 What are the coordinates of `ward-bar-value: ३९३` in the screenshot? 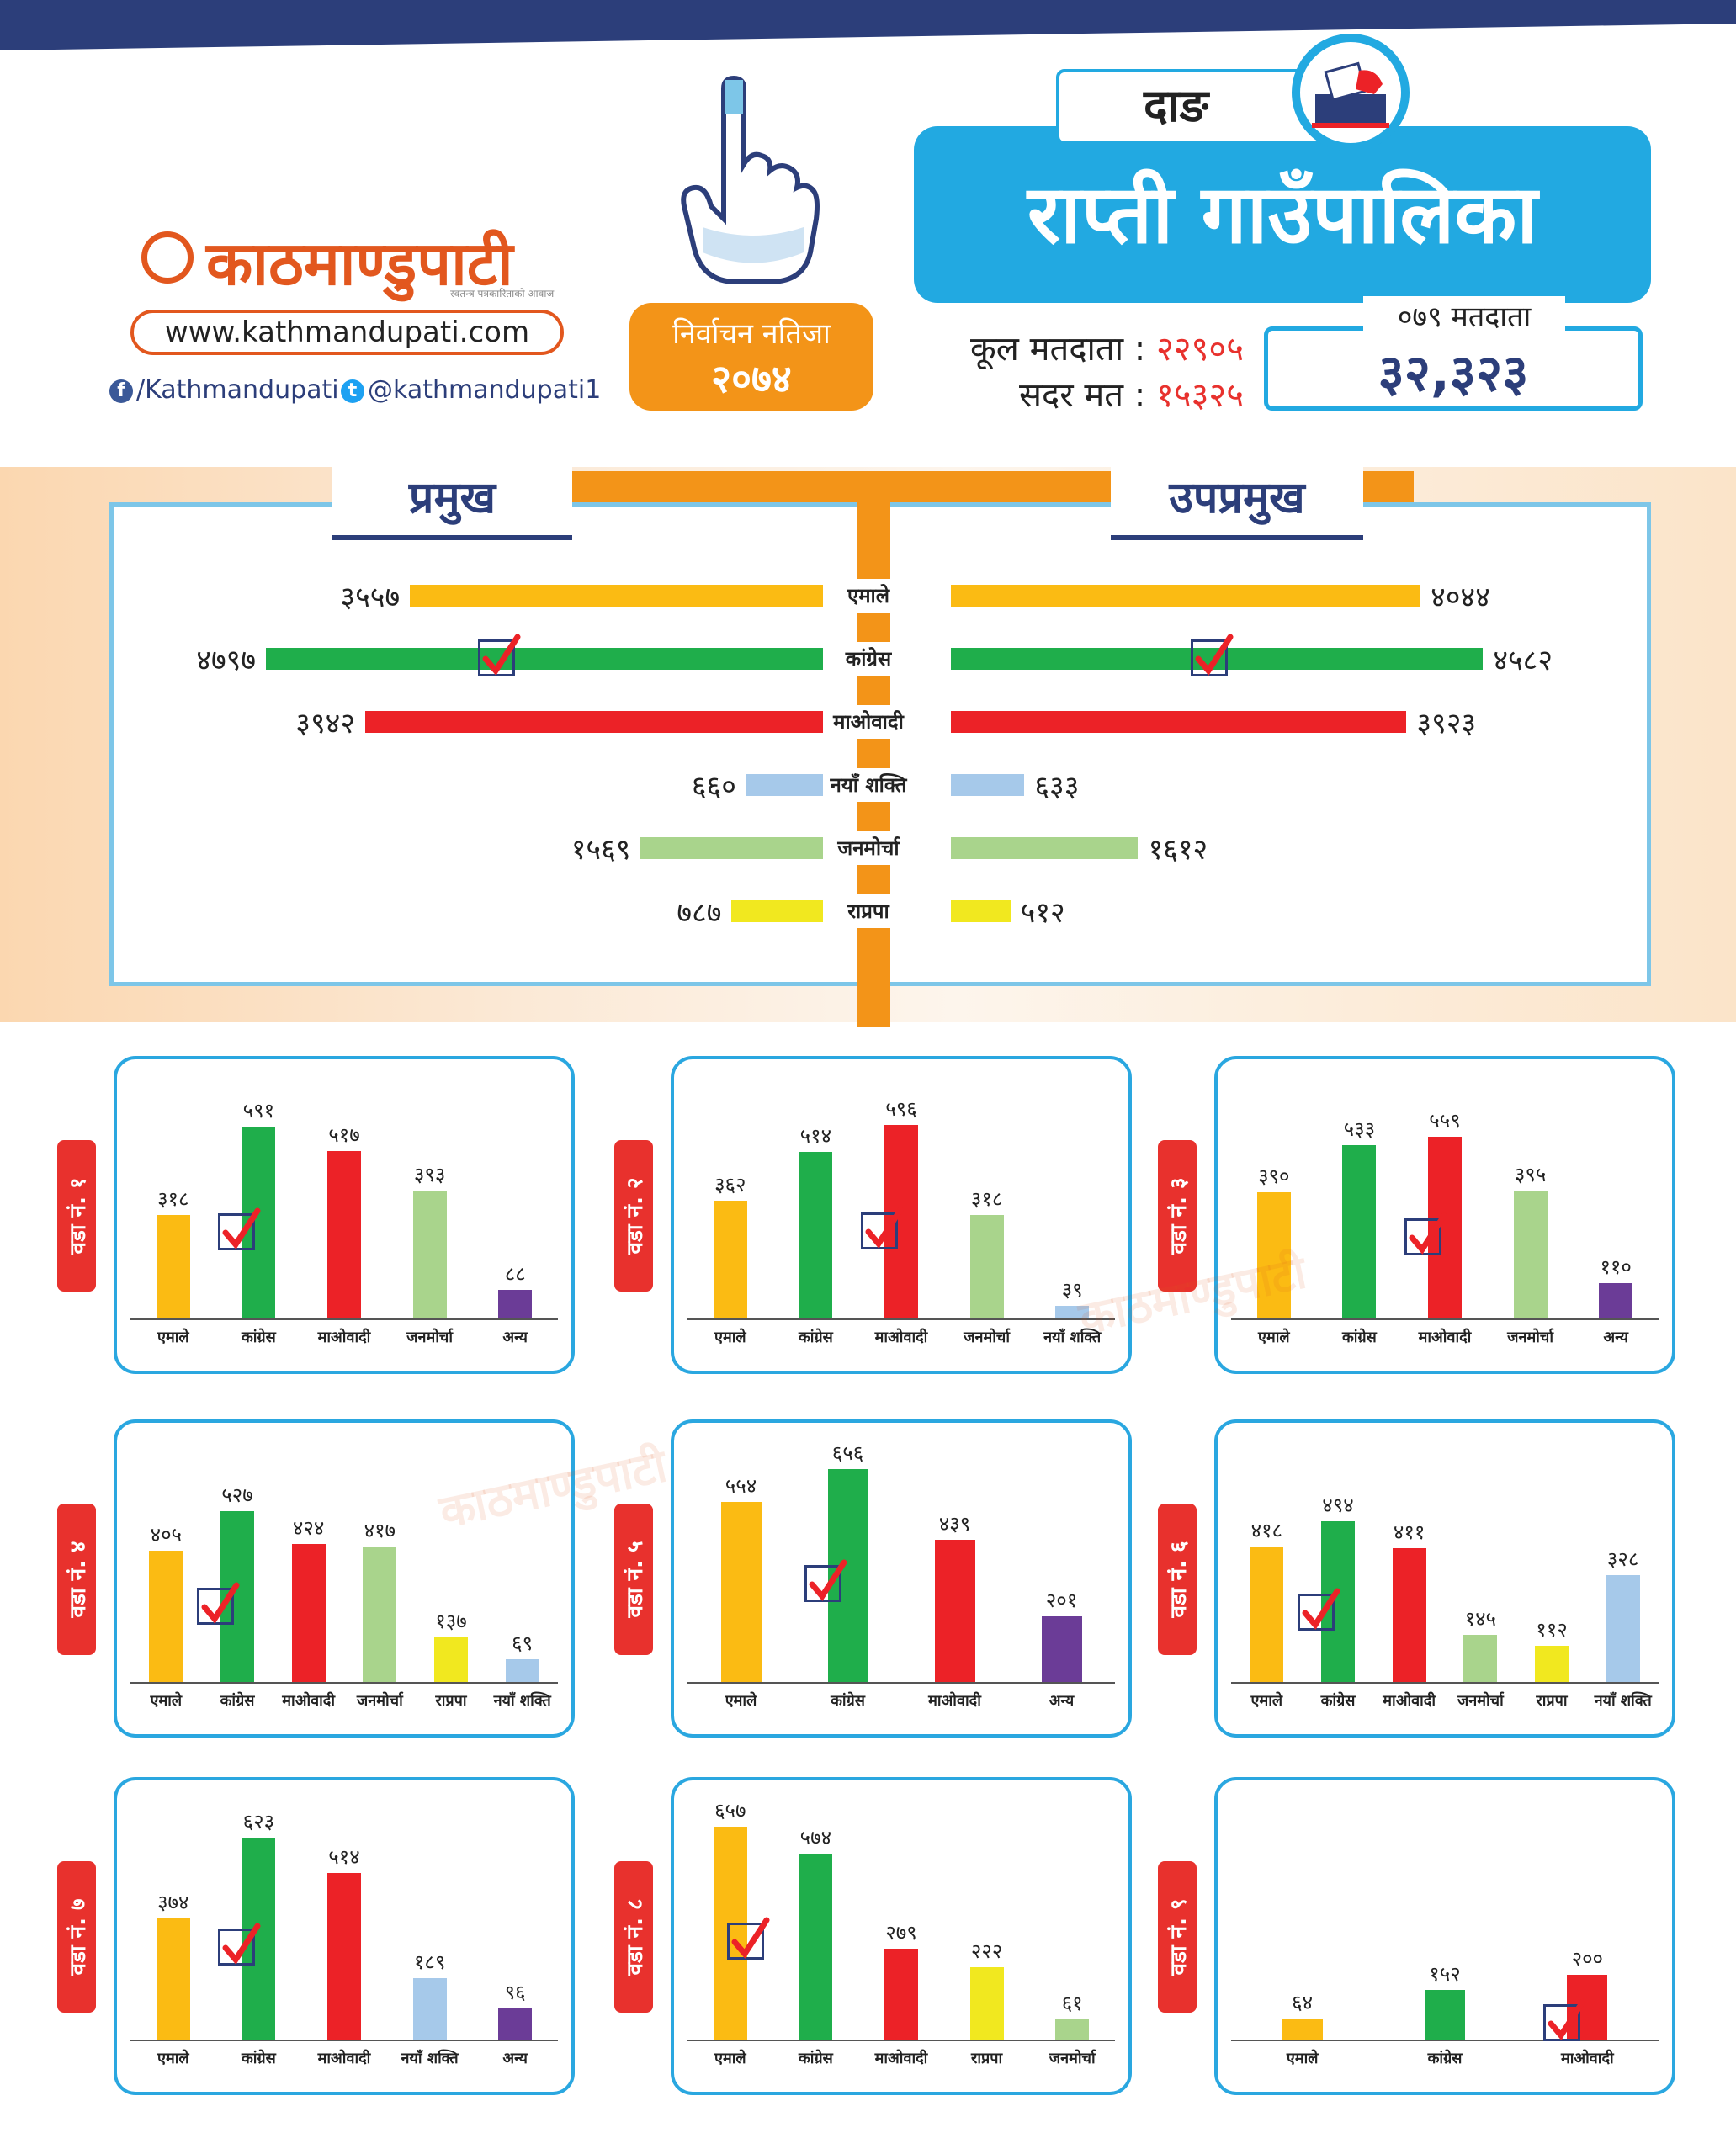 It's located at (430, 1174).